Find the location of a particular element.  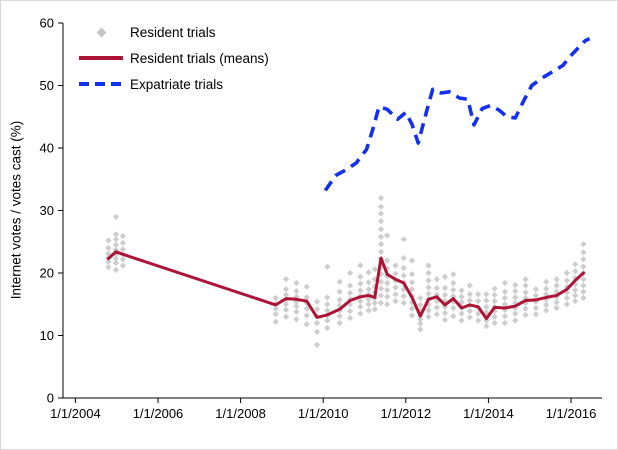

legend-item-resident-trials: Resident trials is located at coordinates (173, 32).